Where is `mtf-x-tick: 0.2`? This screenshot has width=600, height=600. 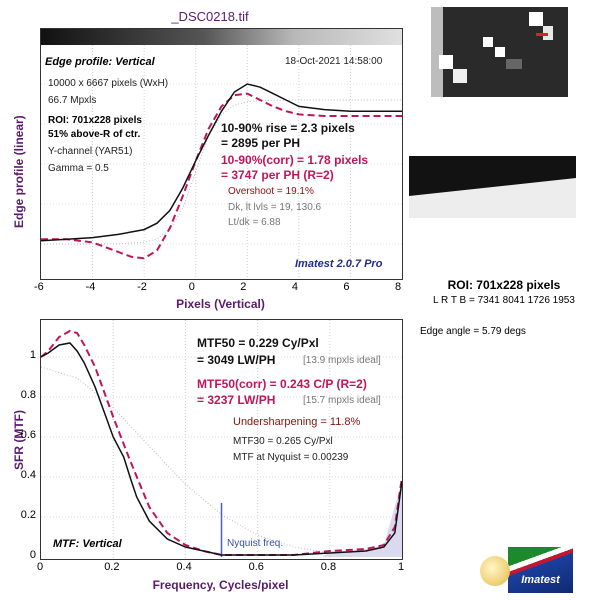
mtf-x-tick: 0.2 is located at coordinates (112, 567).